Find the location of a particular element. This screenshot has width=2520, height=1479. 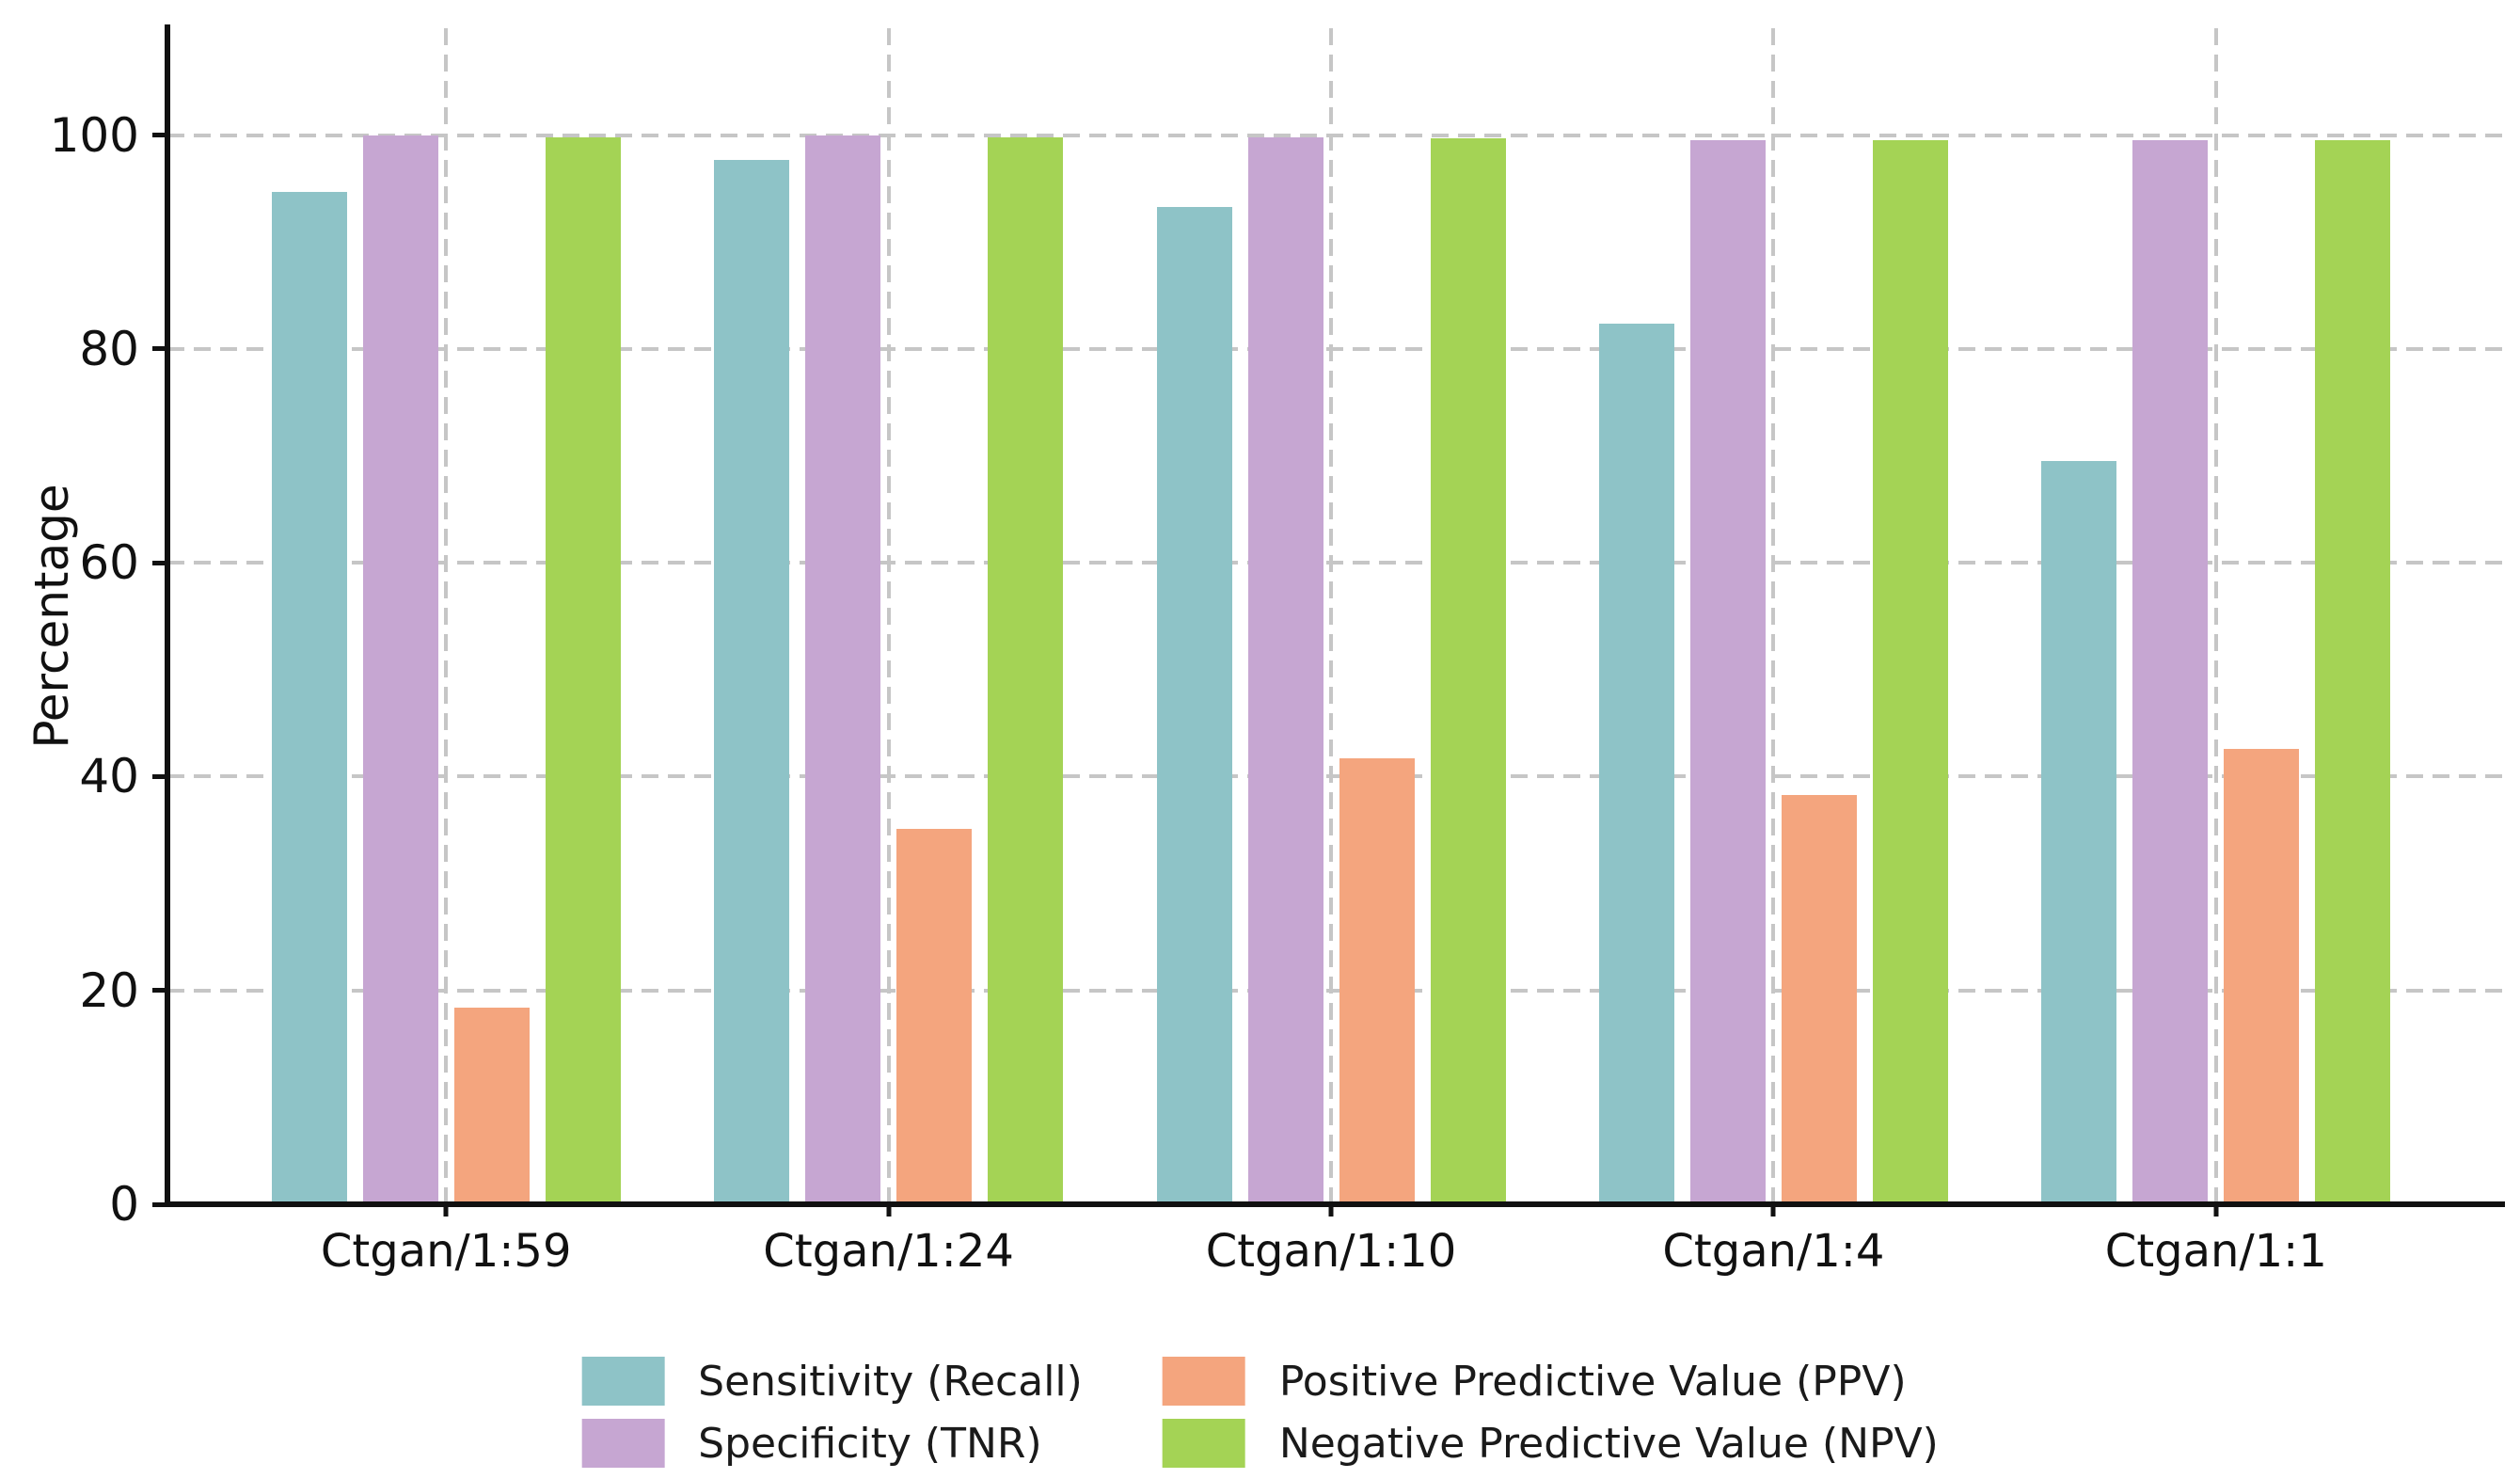

legend-label-positive-predictive-value-ppv: Positive Predictive Value (PPV) is located at coordinates (1592, 1381).